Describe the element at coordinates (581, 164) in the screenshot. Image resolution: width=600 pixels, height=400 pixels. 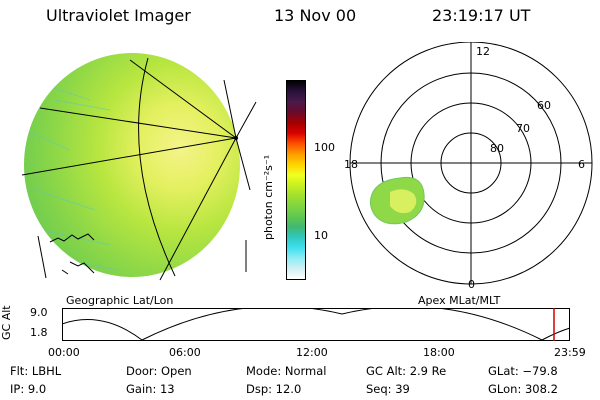
I see `mlt-label-6: 6` at that location.